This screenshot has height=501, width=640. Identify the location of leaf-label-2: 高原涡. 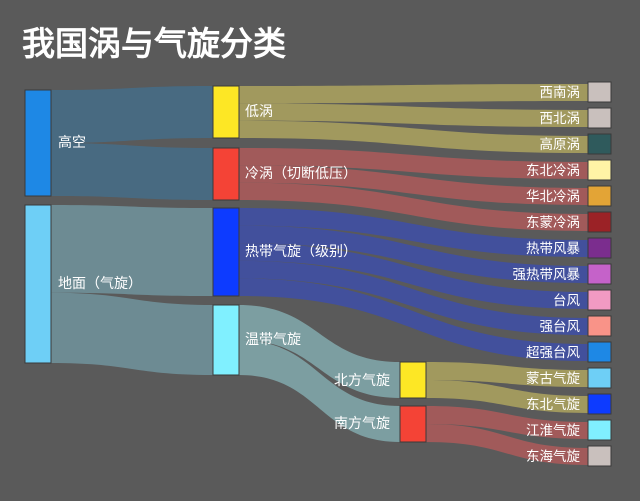
(560, 144).